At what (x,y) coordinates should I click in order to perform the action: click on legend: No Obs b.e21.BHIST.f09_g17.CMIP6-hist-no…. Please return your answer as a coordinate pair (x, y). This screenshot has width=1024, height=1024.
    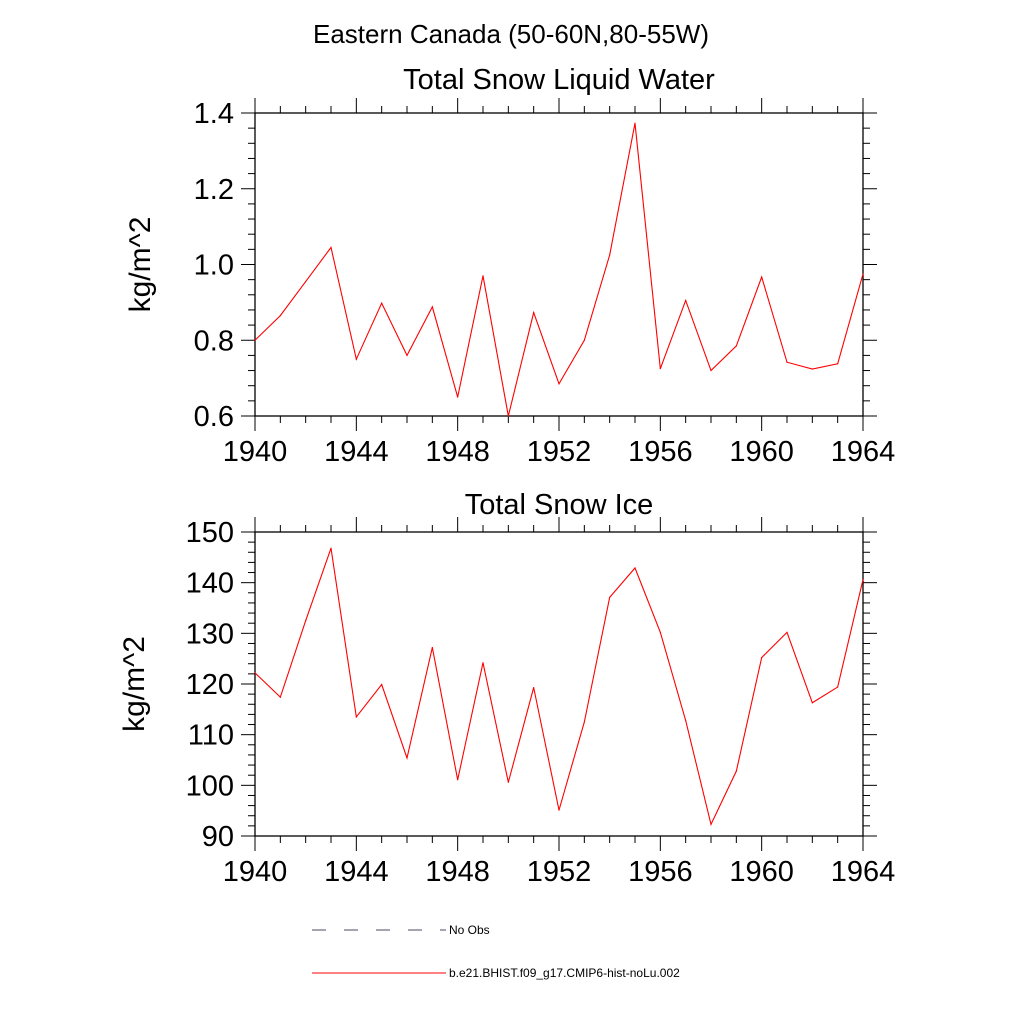
    Looking at the image, I should click on (496, 951).